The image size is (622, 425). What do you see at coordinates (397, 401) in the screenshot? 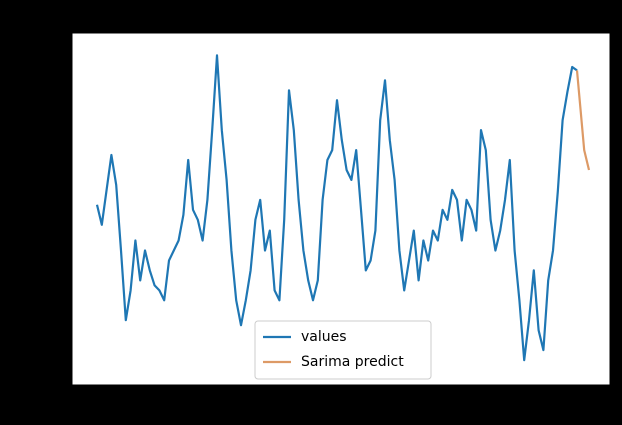
I see `x-tick-label: 250` at bounding box center [397, 401].